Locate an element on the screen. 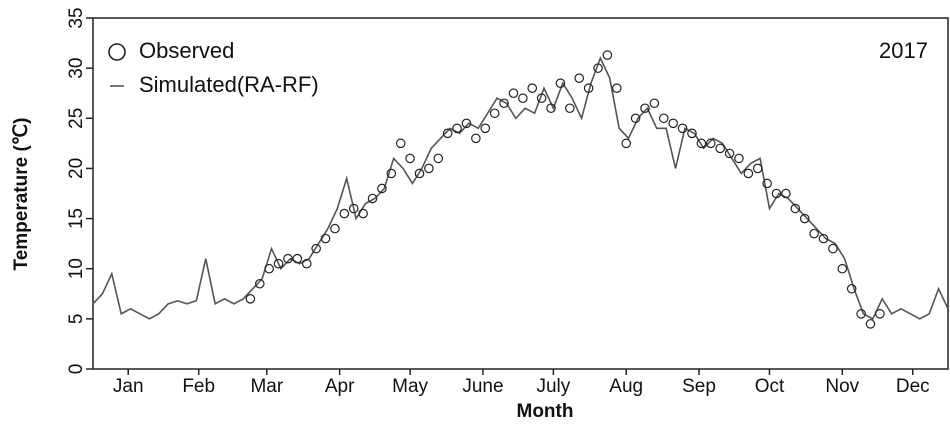 The width and height of the screenshot is (950, 425). x-tick-label: July is located at coordinates (553, 386).